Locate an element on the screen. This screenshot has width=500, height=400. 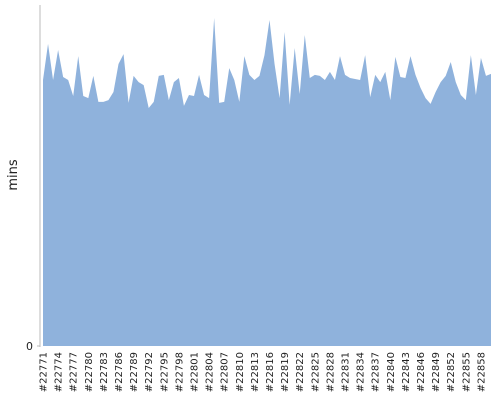
x-tick-label: #22828 is located at coordinates (330, 372).